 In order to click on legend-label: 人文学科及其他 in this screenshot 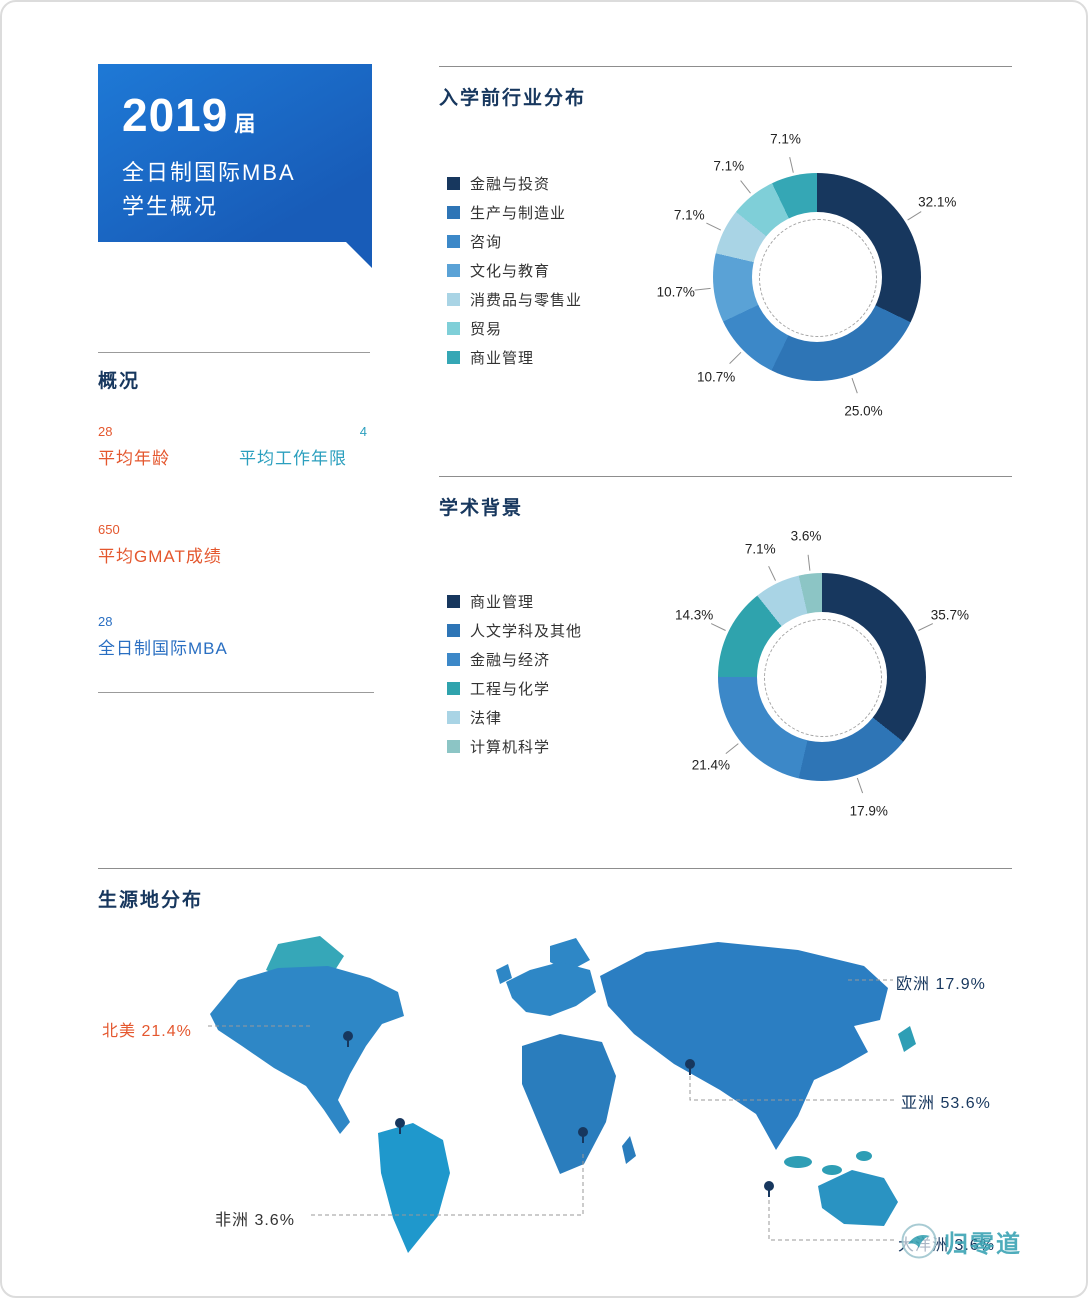, I will do `click(526, 631)`.